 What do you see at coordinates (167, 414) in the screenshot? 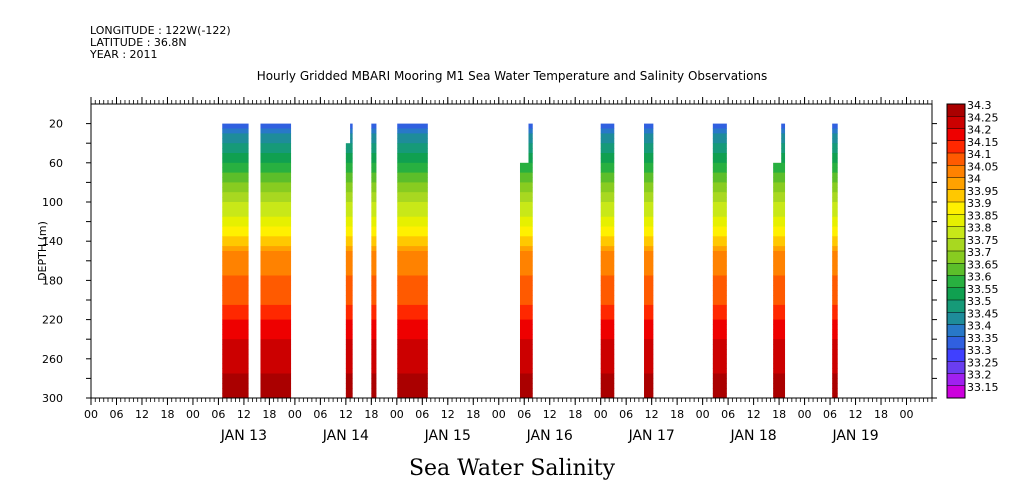
I see `x-hour-label: 18` at bounding box center [167, 414].